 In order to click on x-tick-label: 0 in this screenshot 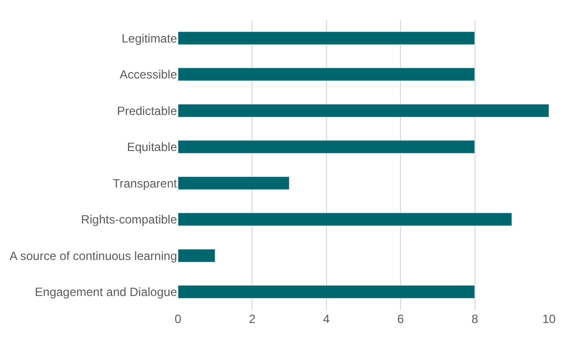, I will do `click(178, 319)`.